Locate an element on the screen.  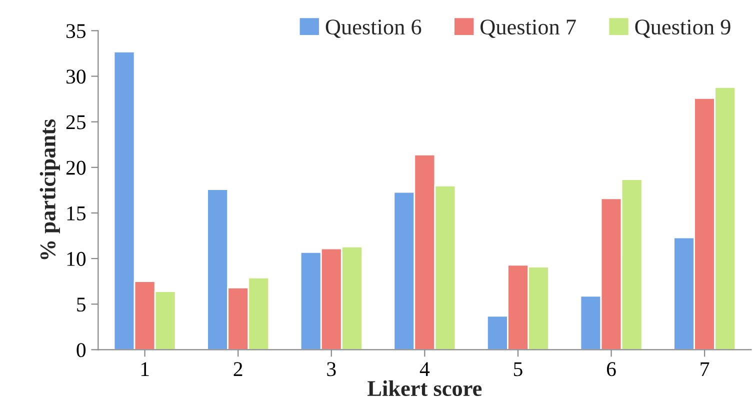
legend-label: Question 9 is located at coordinates (682, 29).